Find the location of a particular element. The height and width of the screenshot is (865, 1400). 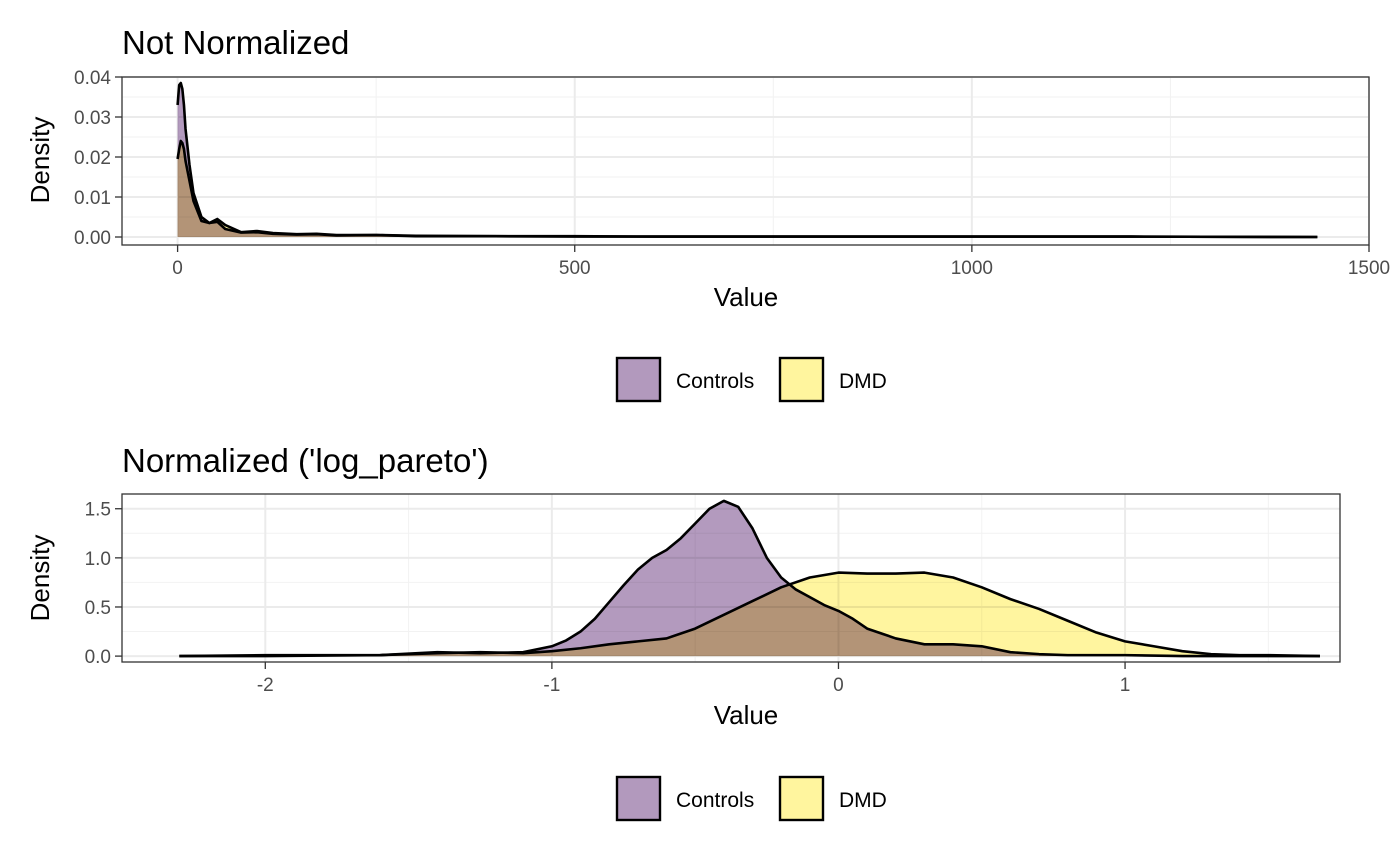

y-tick-label: 0.0 is located at coordinates (98, 657).